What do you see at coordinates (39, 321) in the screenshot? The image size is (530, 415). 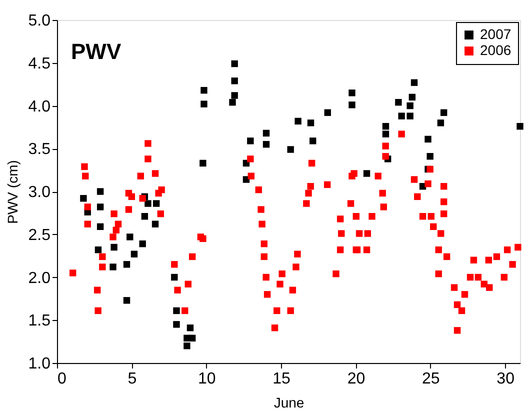 I see `y-tick-label: 1.5` at bounding box center [39, 321].